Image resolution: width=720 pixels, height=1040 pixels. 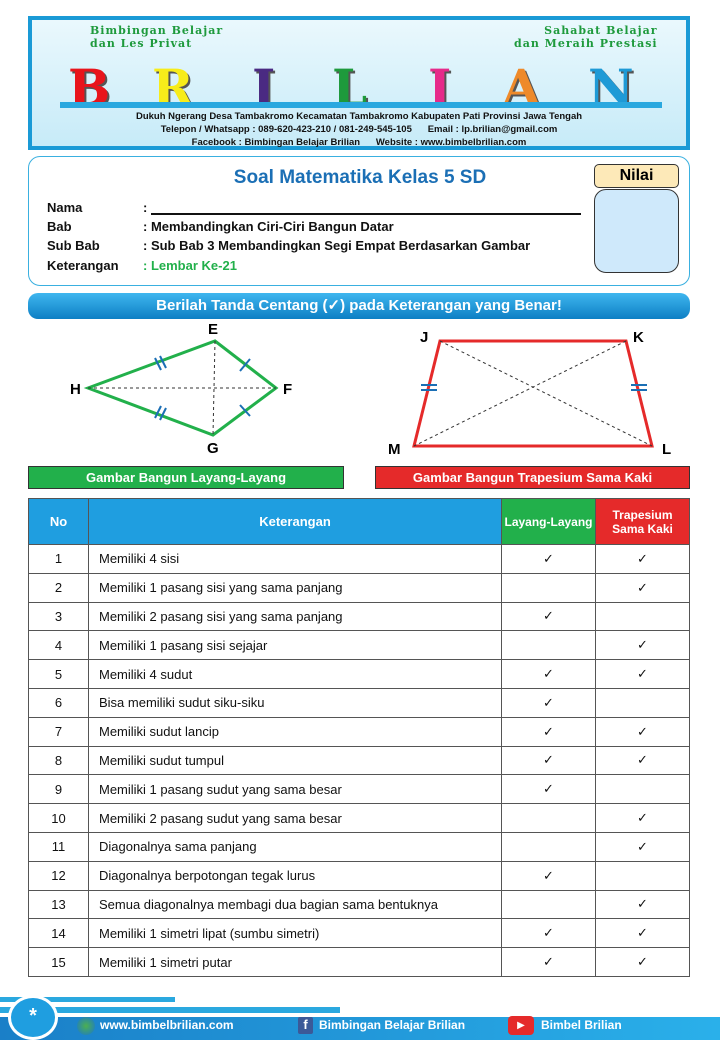 What do you see at coordinates (532, 477) in the screenshot?
I see `trapezoid-caption: Gambar Bangun Trapesium Sama Kaki` at bounding box center [532, 477].